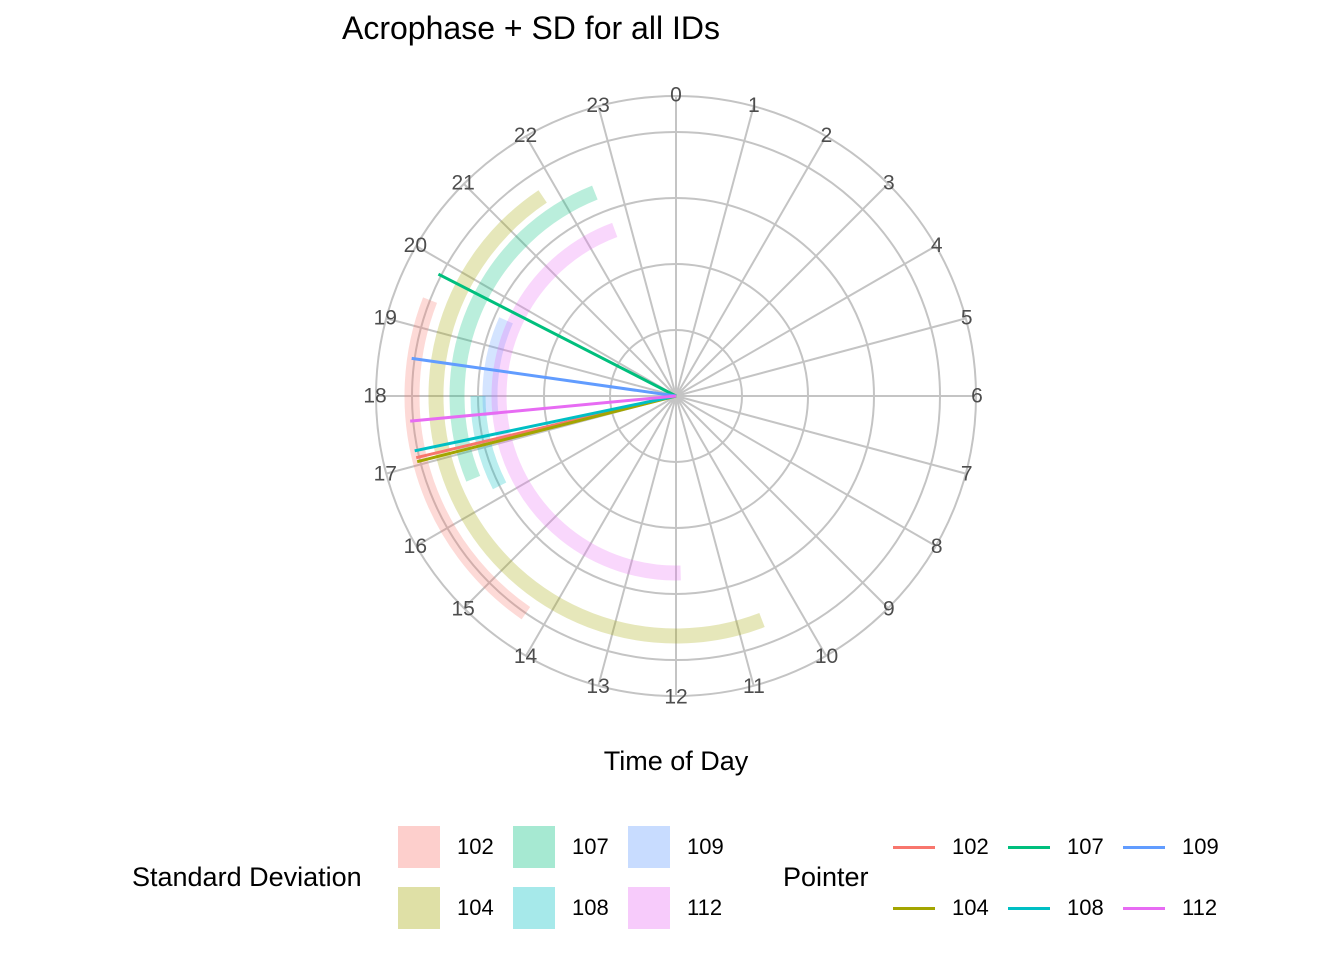 The height and width of the screenshot is (960, 1344). What do you see at coordinates (475, 907) in the screenshot?
I see `sd-legend-label-104: 104` at bounding box center [475, 907].